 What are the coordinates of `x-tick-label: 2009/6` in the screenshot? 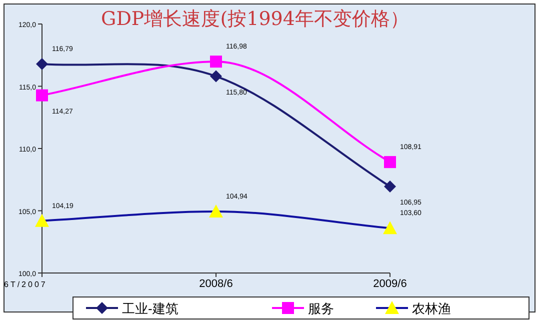 It's located at (390, 284).